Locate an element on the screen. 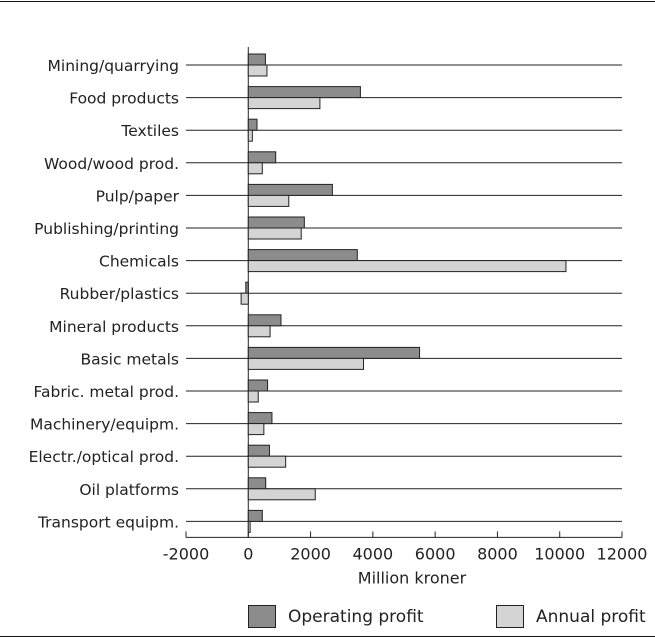 Image resolution: width=655 pixels, height=637 pixels. bar-operating-profit-basic-metals is located at coordinates (334, 352).